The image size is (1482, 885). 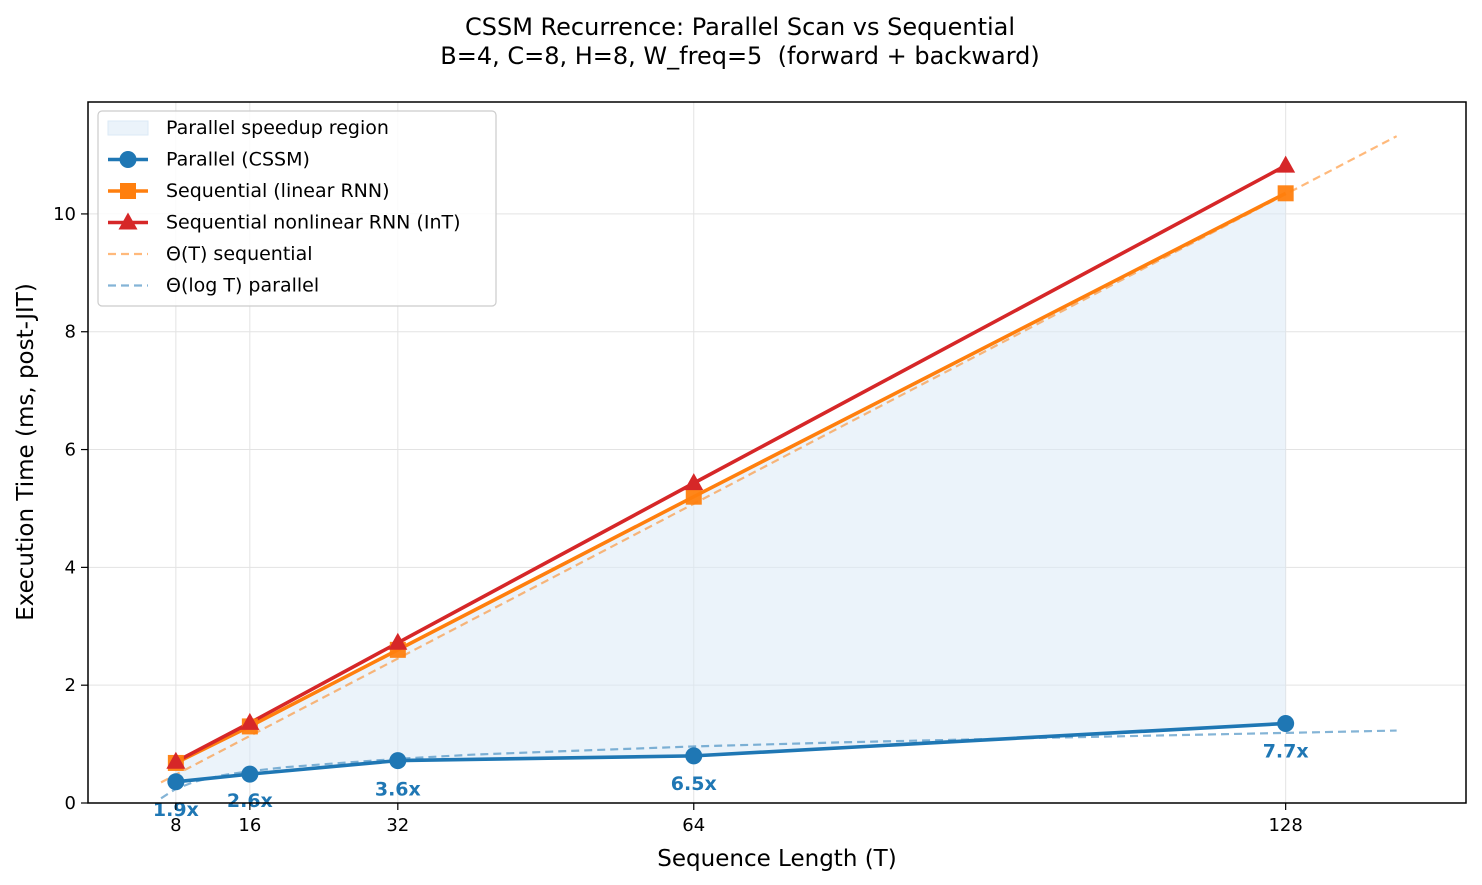 What do you see at coordinates (70, 803) in the screenshot?
I see `y-tick-label: 0` at bounding box center [70, 803].